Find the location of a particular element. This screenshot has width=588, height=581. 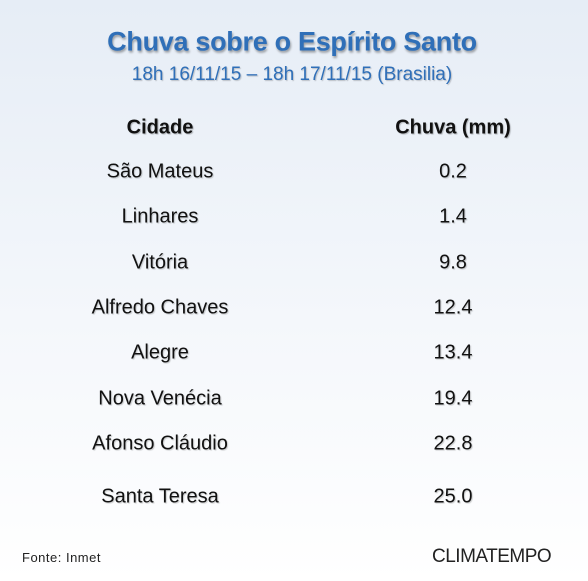

city: São Mateus is located at coordinates (160, 171).